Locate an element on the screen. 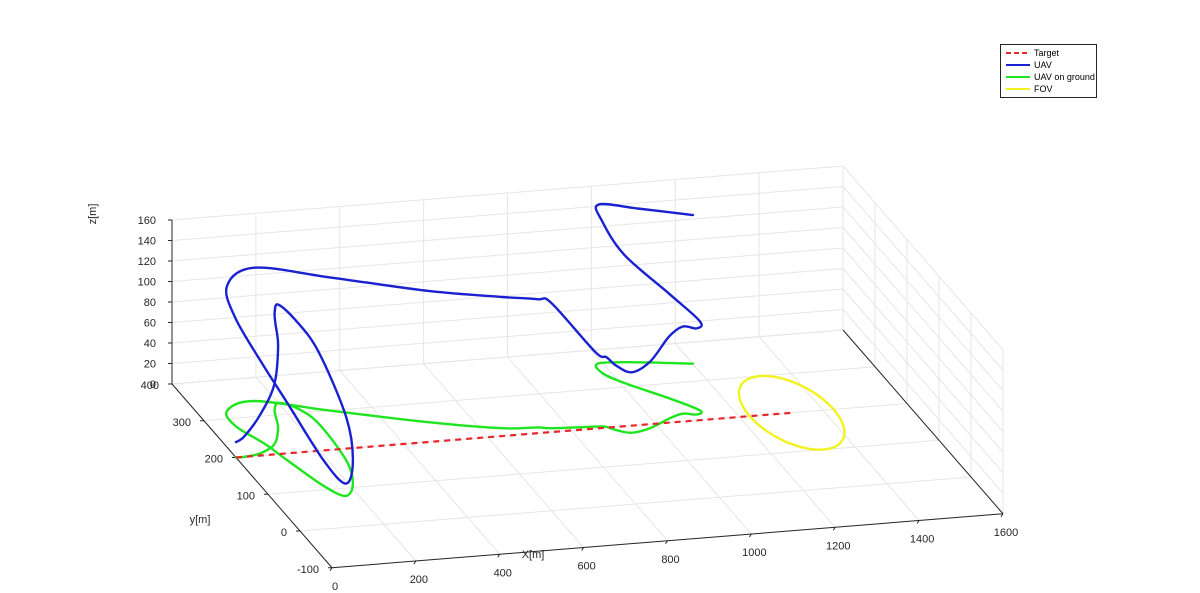 This screenshot has height=593, width=1200. y-tick-label: 400 is located at coordinates (150, 386).